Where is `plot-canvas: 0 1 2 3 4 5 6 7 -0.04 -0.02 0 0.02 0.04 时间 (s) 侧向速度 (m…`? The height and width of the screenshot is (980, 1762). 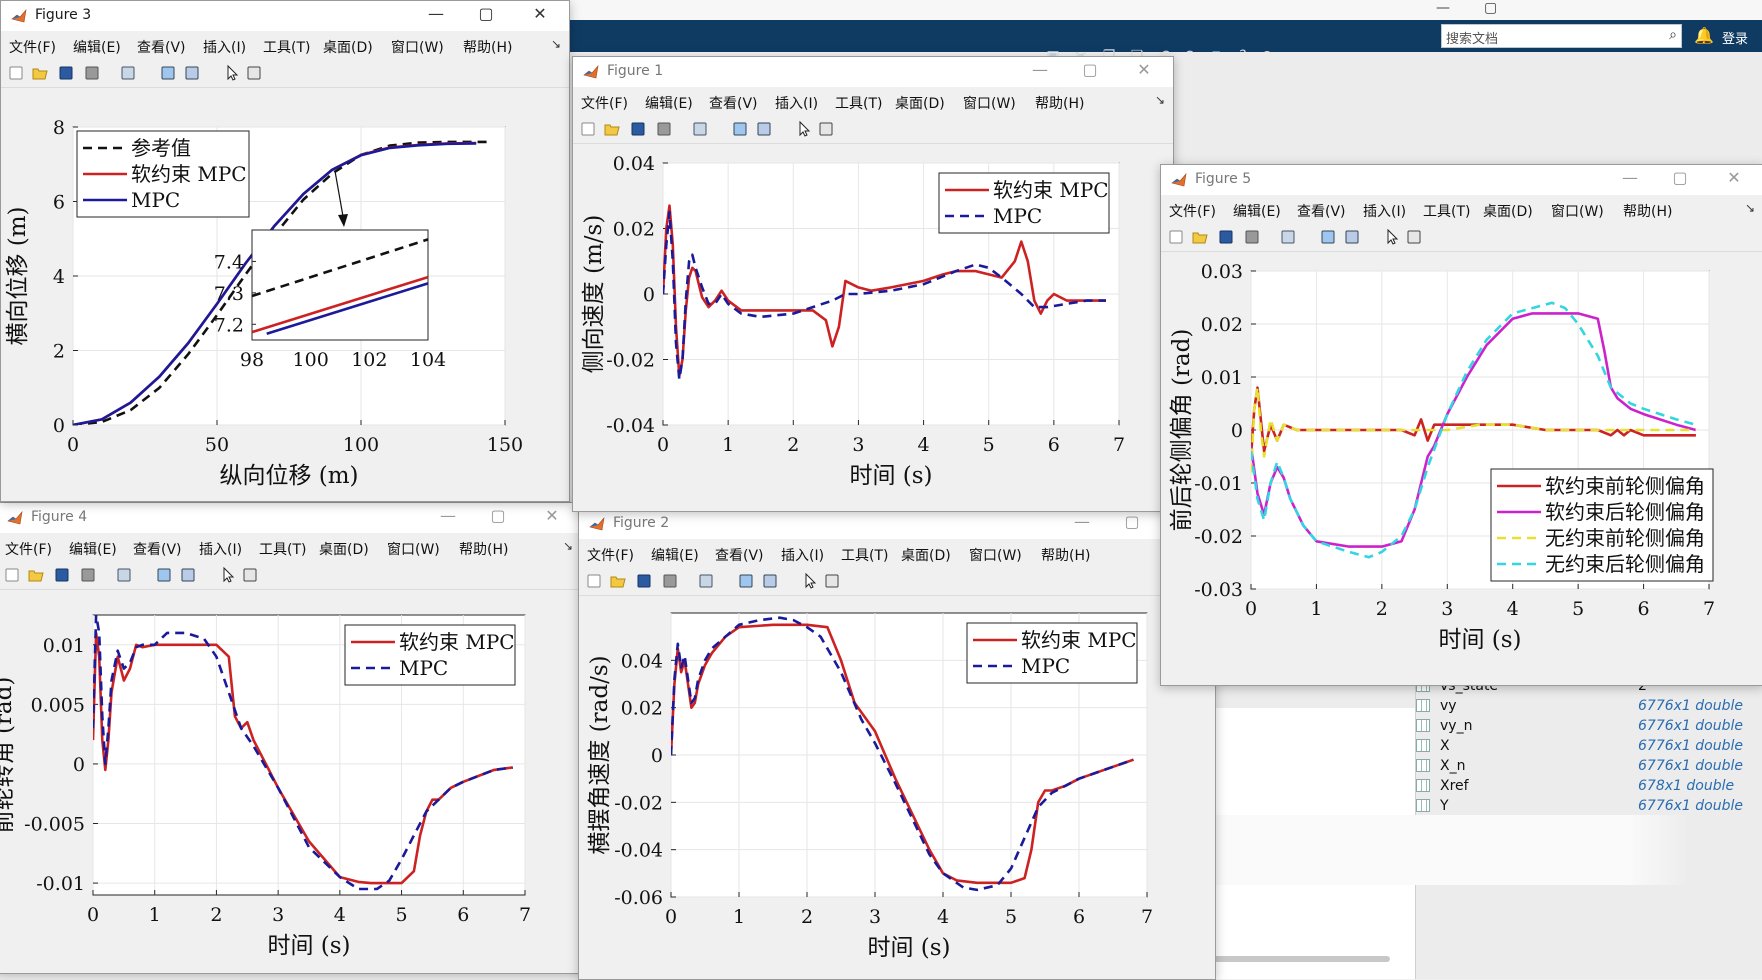 plot-canvas: 0 1 2 3 4 5 6 7 -0.04 -0.02 0 0.02 0.04 时间 (s) 侧向速度 (m… is located at coordinates (873, 326).